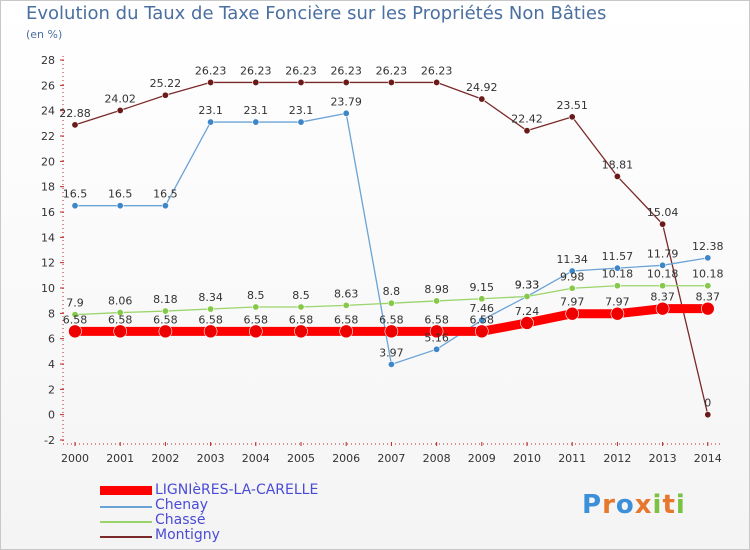 The height and width of the screenshot is (550, 750). What do you see at coordinates (211, 458) in the screenshot?
I see `x-tick-label: 2003` at bounding box center [211, 458].